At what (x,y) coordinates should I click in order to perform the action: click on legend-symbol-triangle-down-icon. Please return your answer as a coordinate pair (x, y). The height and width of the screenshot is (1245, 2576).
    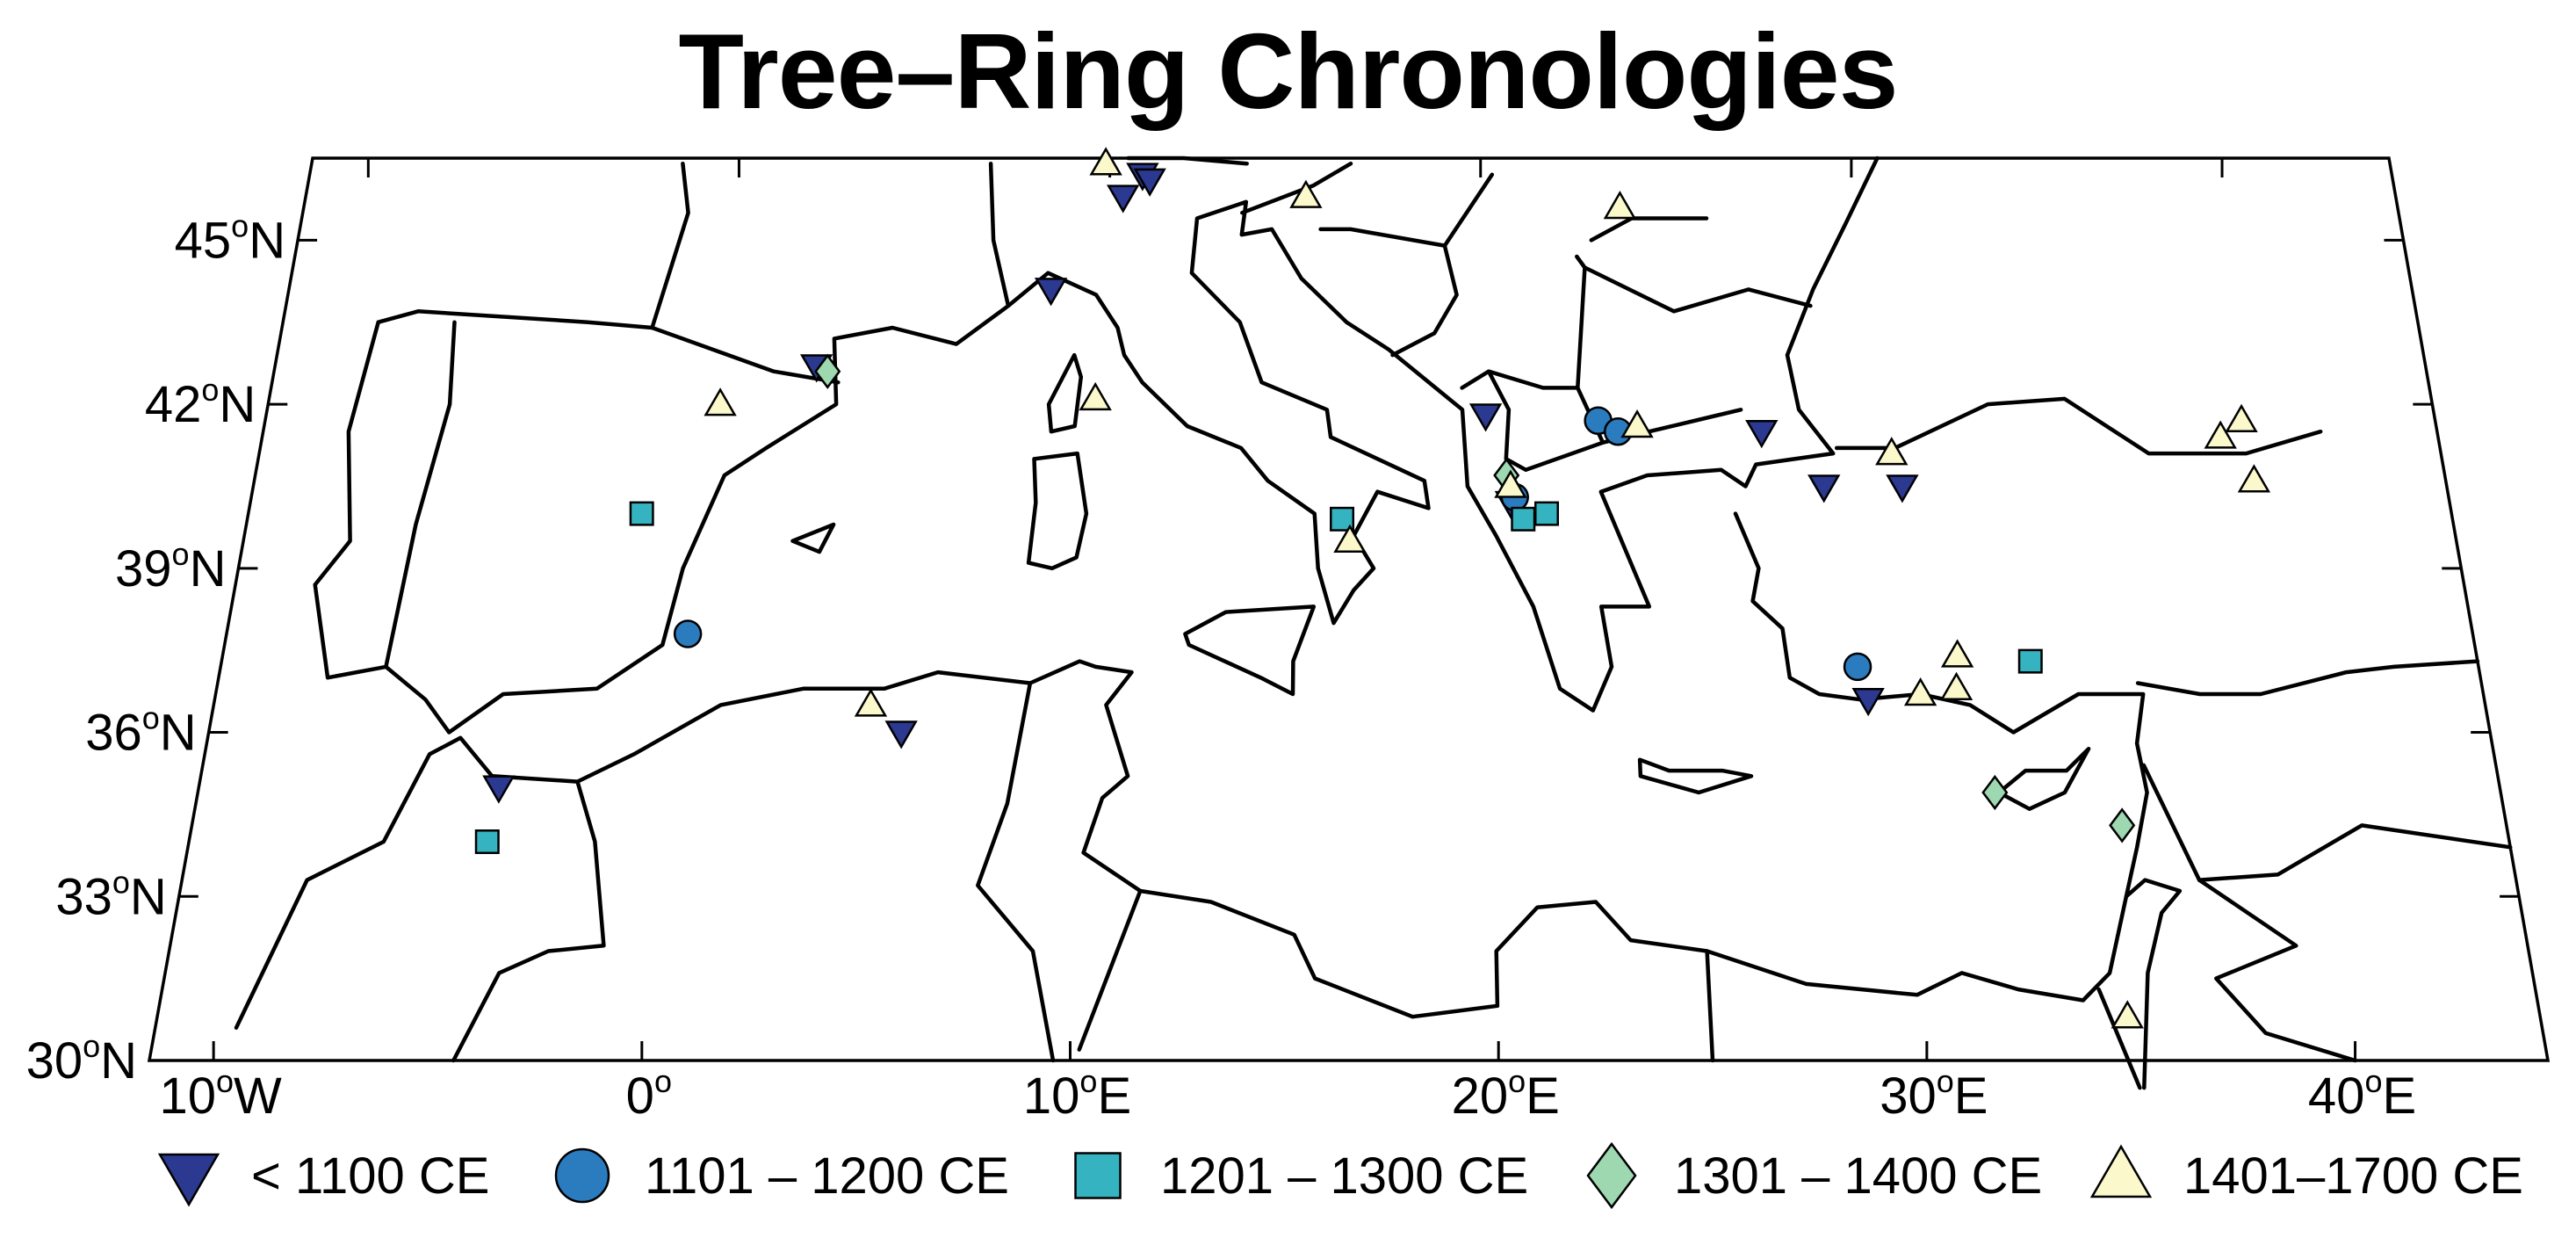
    Looking at the image, I should click on (188, 1180).